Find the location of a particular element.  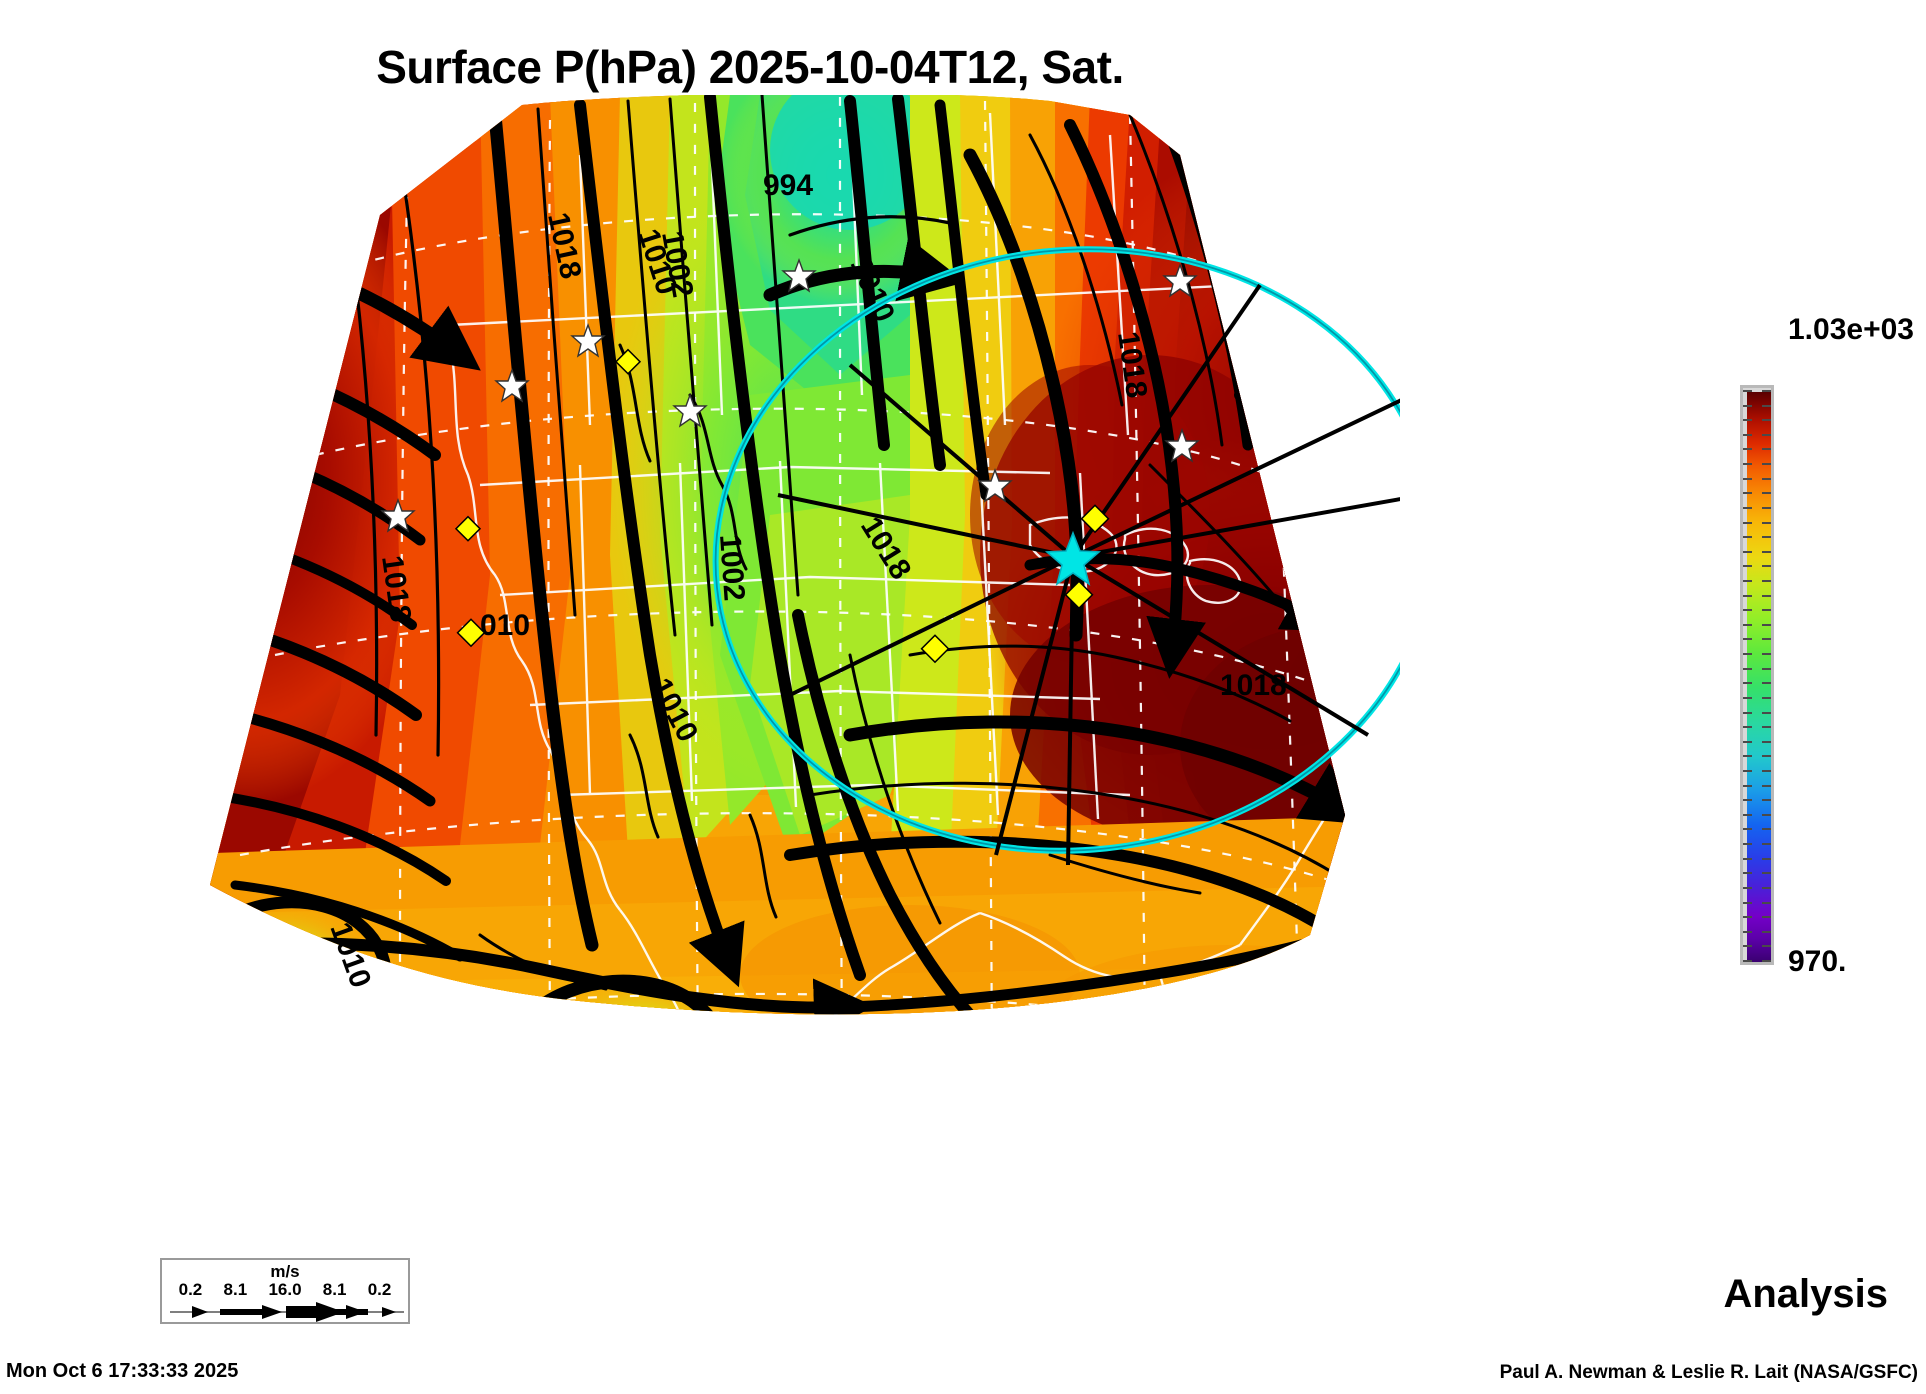

wind-legend-ticks: 0.2 8.1 16.0 8.1 0.2 is located at coordinates (285, 1290).